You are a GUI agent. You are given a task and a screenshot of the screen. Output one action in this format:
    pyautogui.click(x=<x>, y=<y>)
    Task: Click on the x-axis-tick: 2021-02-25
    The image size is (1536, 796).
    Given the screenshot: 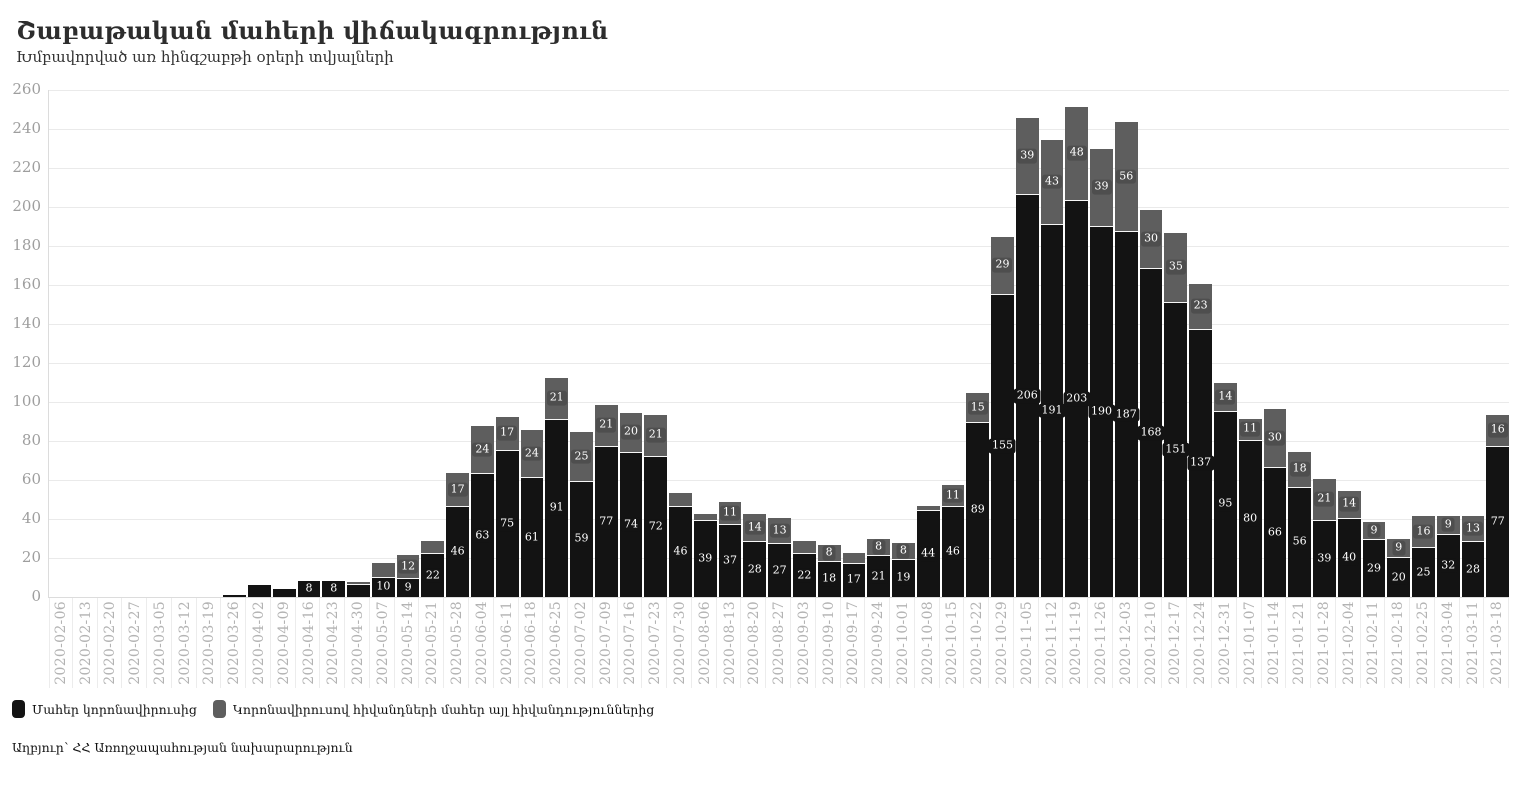 What is the action you would take?
    pyautogui.click(x=1423, y=643)
    